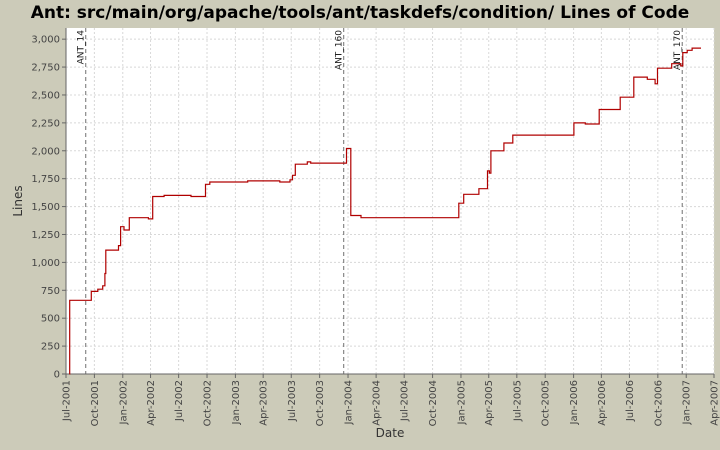  What do you see at coordinates (546, 403) in the screenshot?
I see `x-tick-label: Oct-2005` at bounding box center [546, 403].